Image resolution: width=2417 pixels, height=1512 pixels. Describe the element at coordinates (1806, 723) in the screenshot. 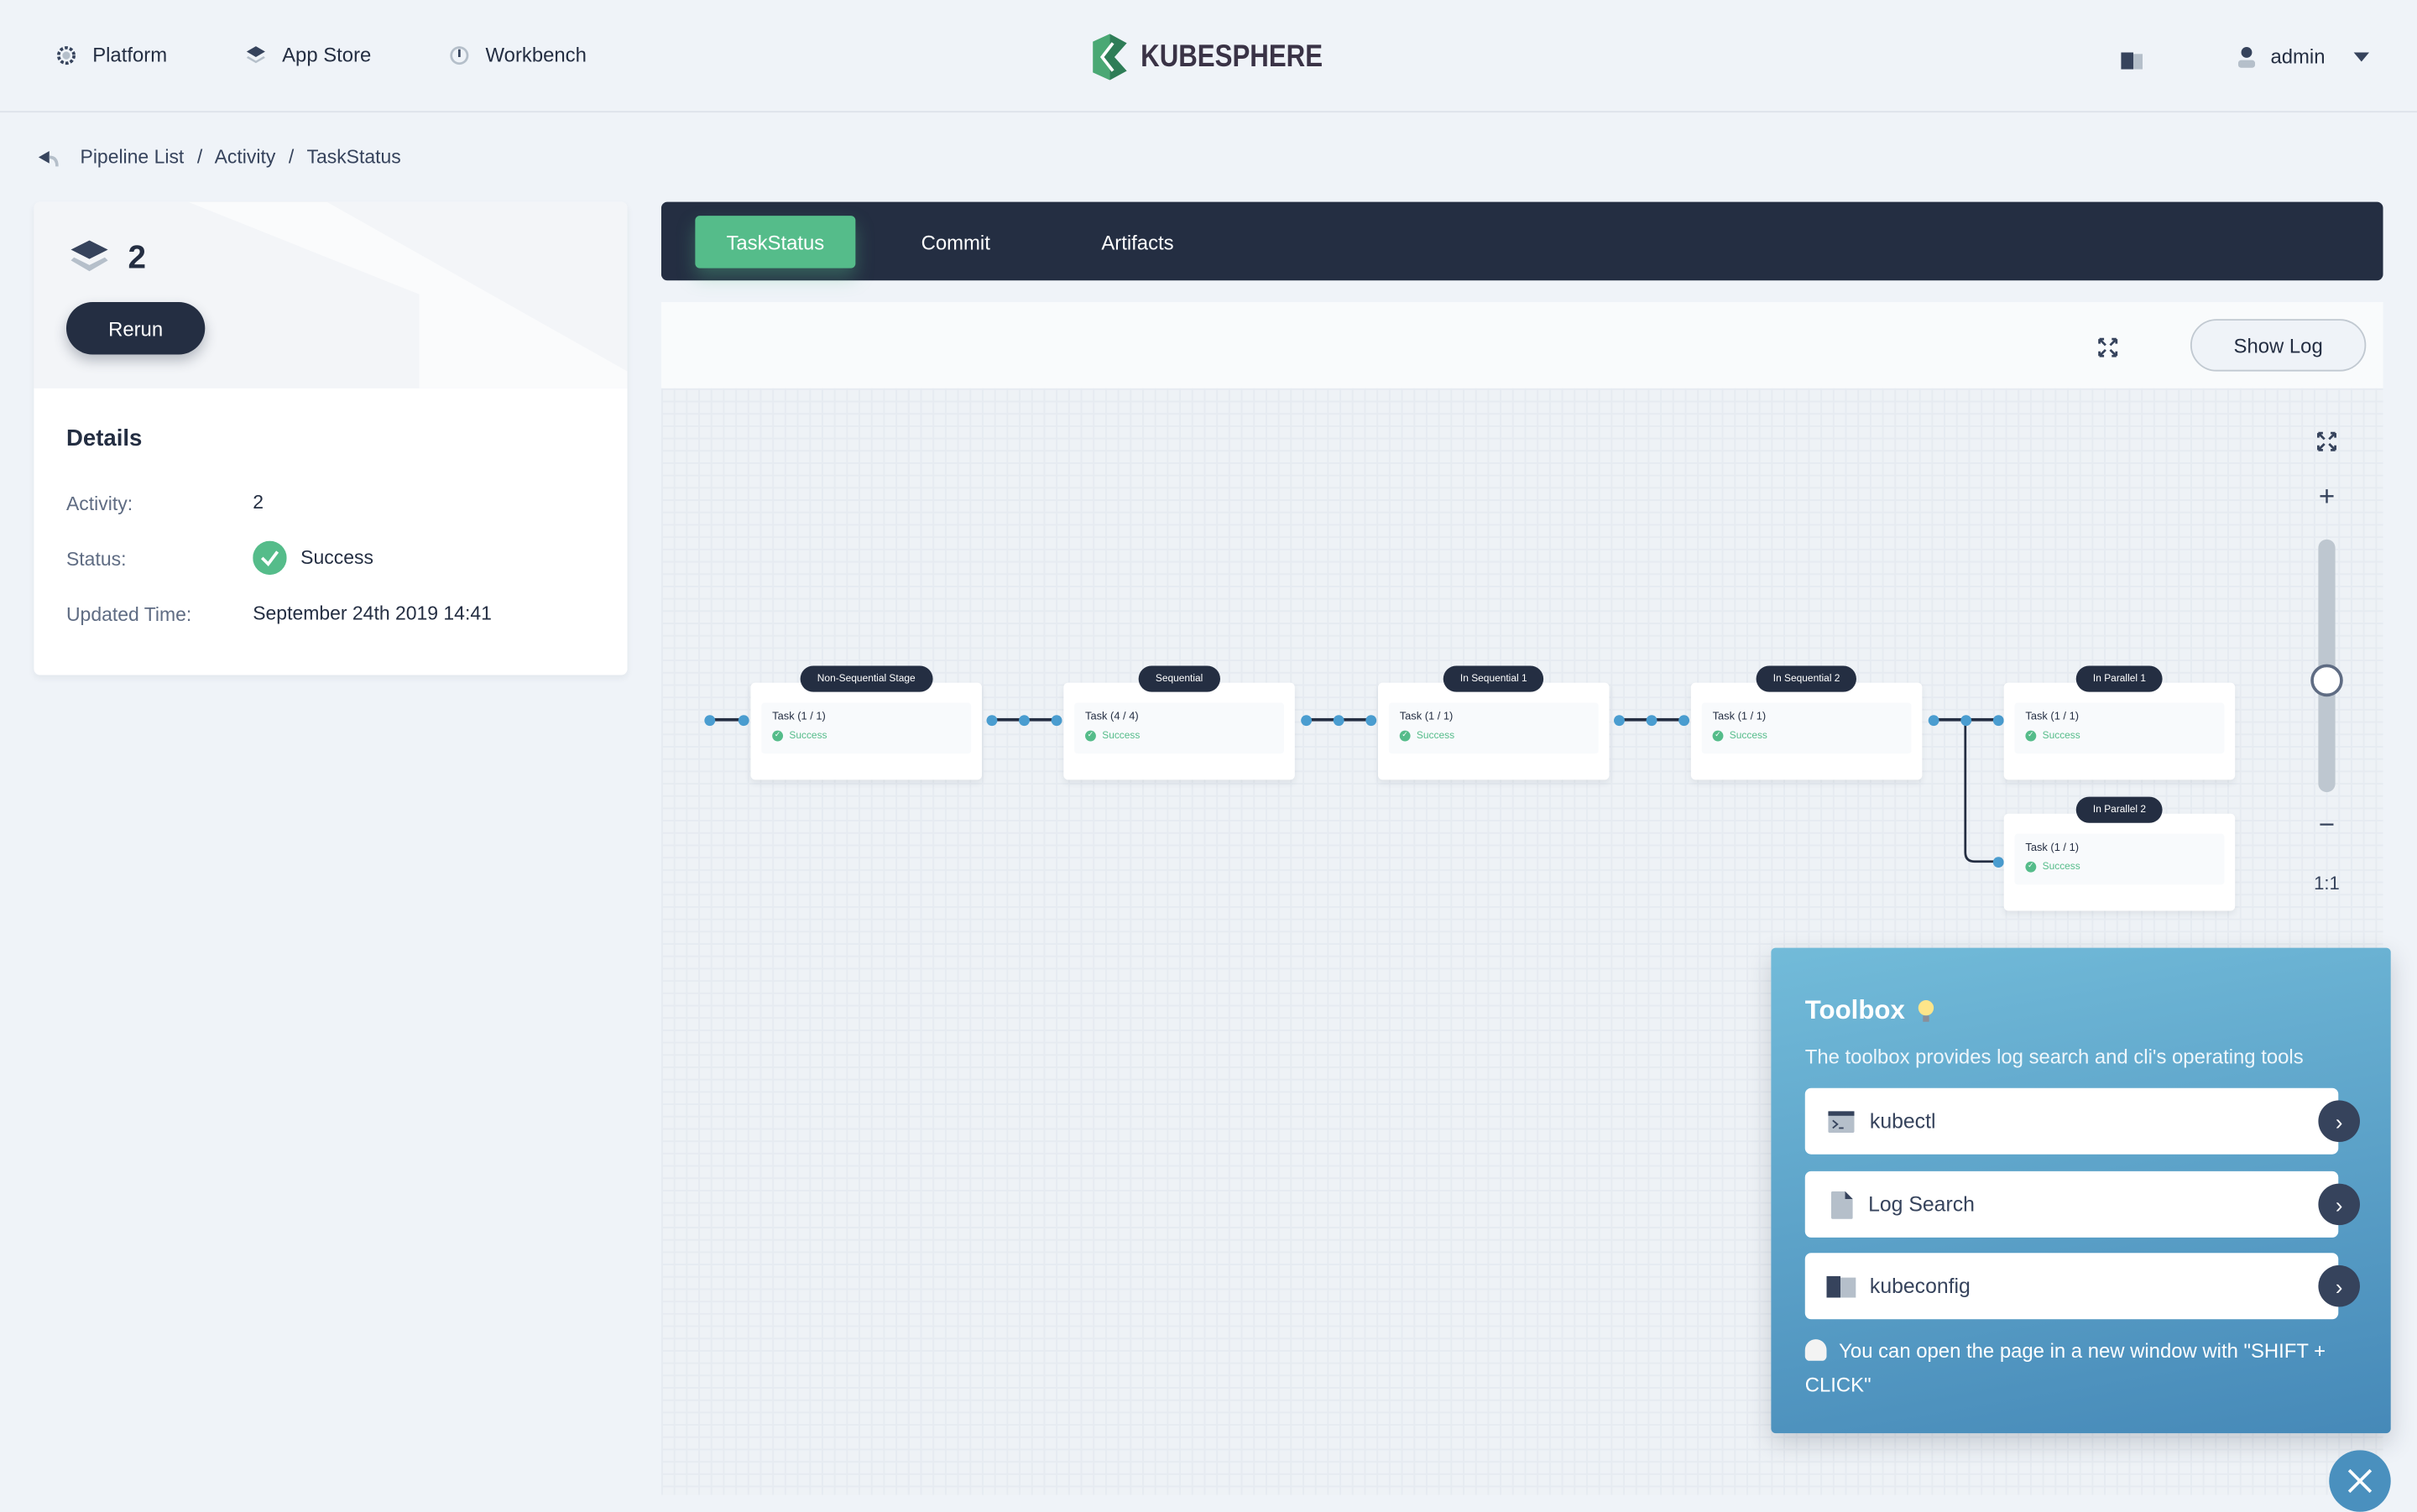

I see `stage-node: In Sequential 2 Task (1 / 1) ✓ Success` at that location.